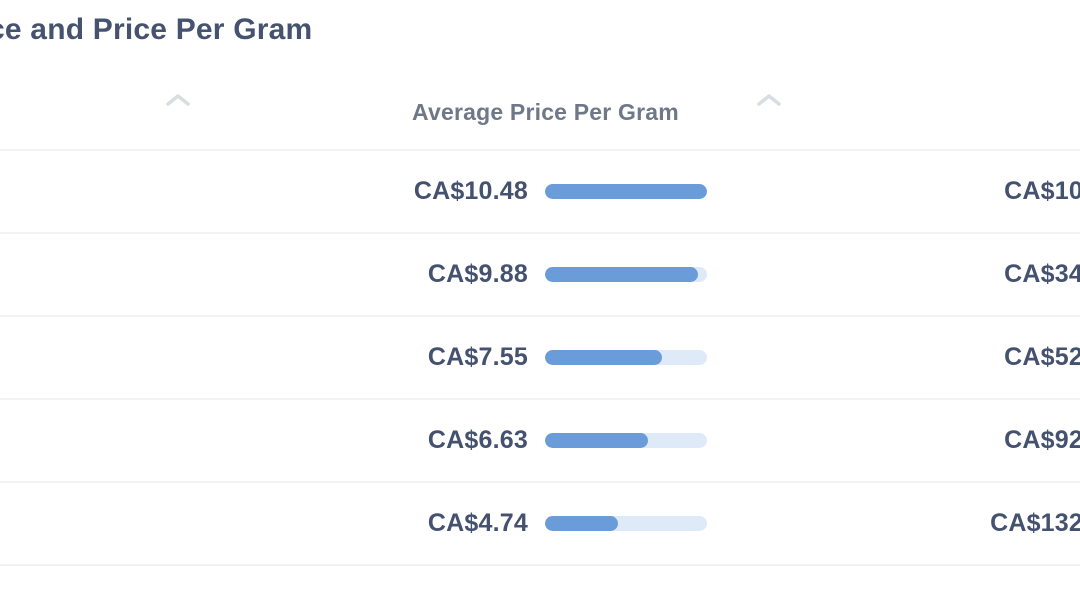  Describe the element at coordinates (540, 275) in the screenshot. I see `table-row: CA$9.88 CA$34` at that location.